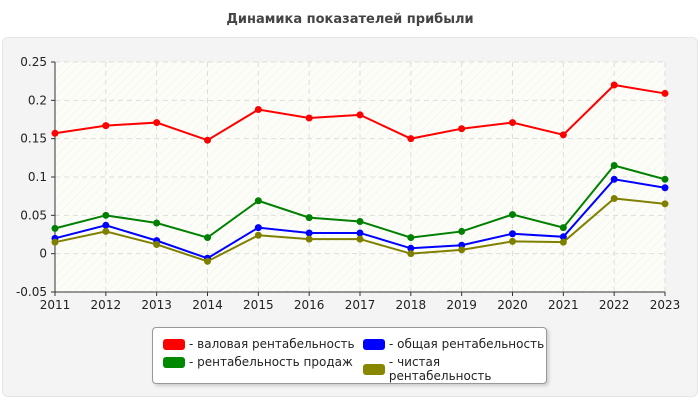 Image resolution: width=700 pixels, height=400 pixels. What do you see at coordinates (106, 305) in the screenshot?
I see `x-tick-label: 2012` at bounding box center [106, 305].